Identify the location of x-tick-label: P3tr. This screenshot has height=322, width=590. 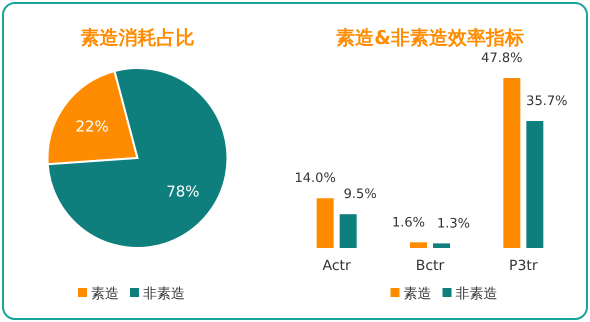
(523, 266).